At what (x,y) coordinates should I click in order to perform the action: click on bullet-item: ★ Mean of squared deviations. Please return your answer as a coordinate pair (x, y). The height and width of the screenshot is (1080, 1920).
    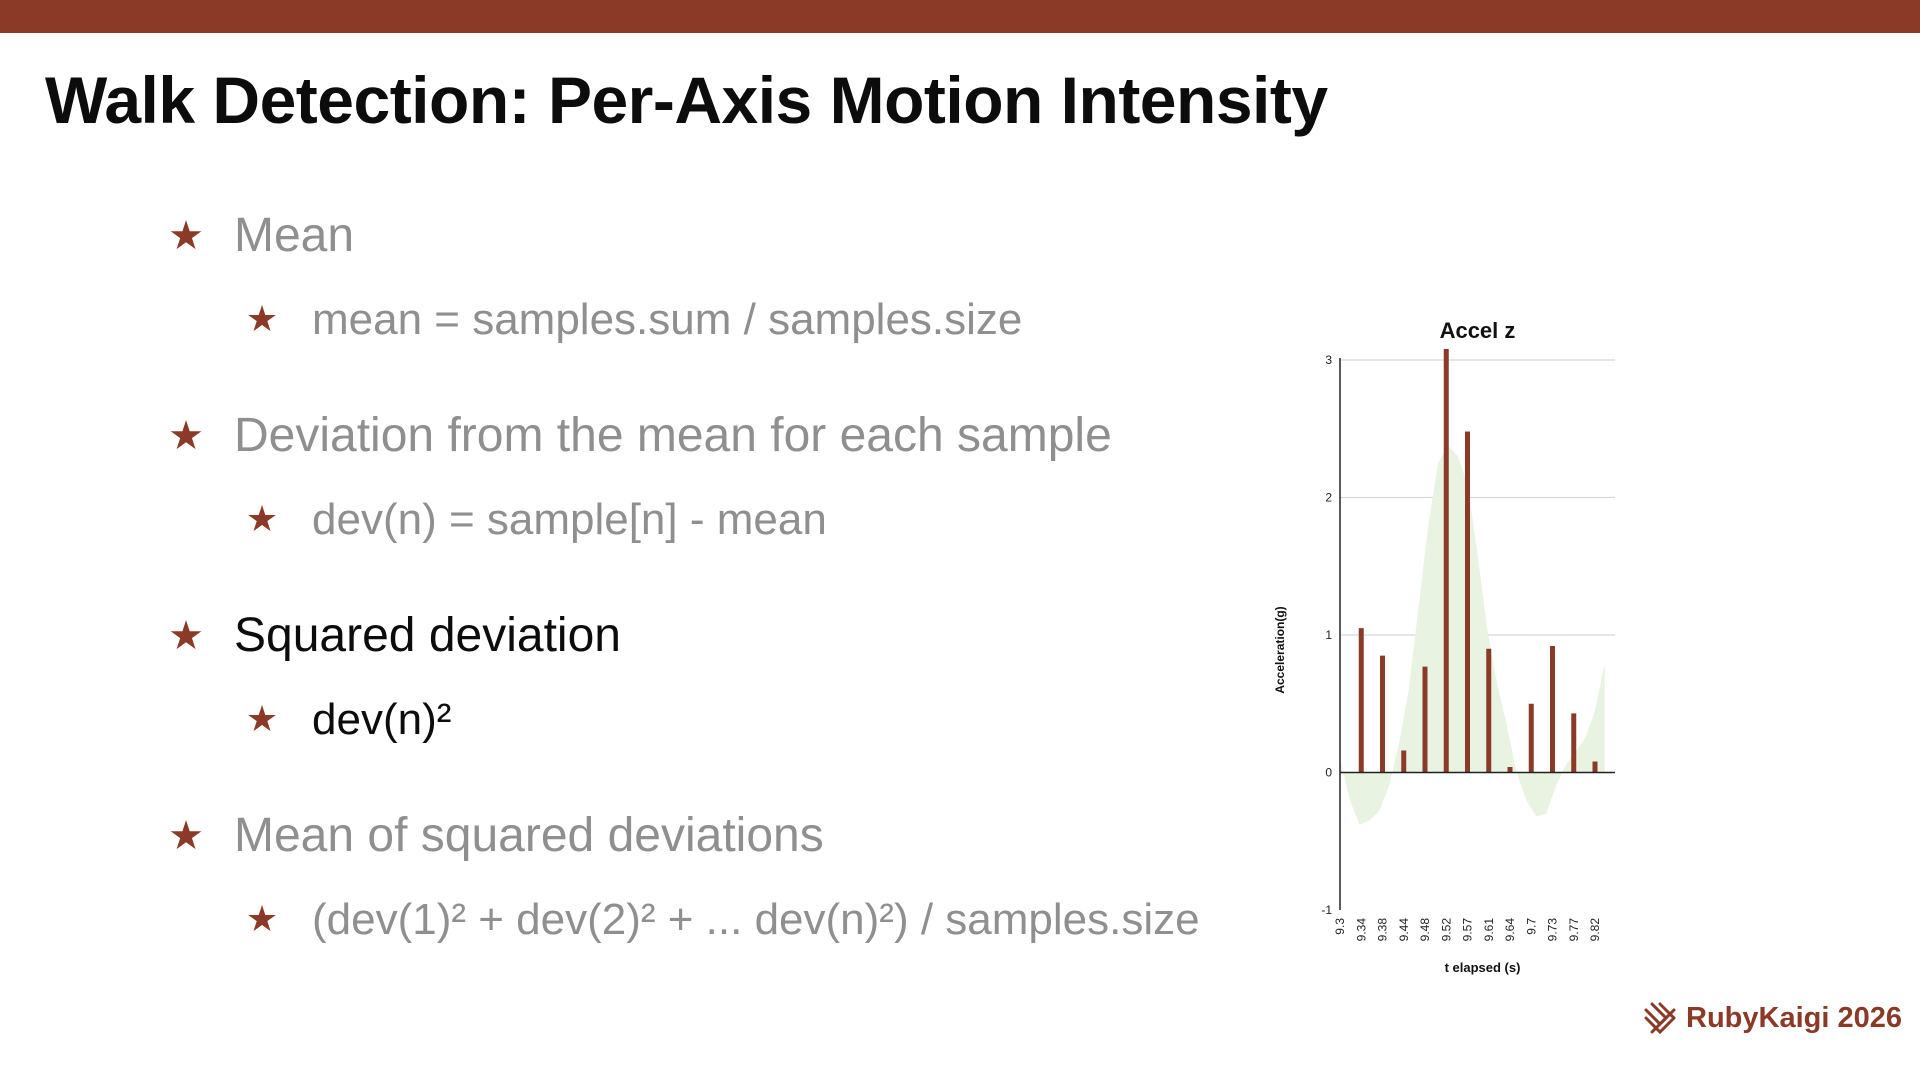
    Looking at the image, I should click on (493, 836).